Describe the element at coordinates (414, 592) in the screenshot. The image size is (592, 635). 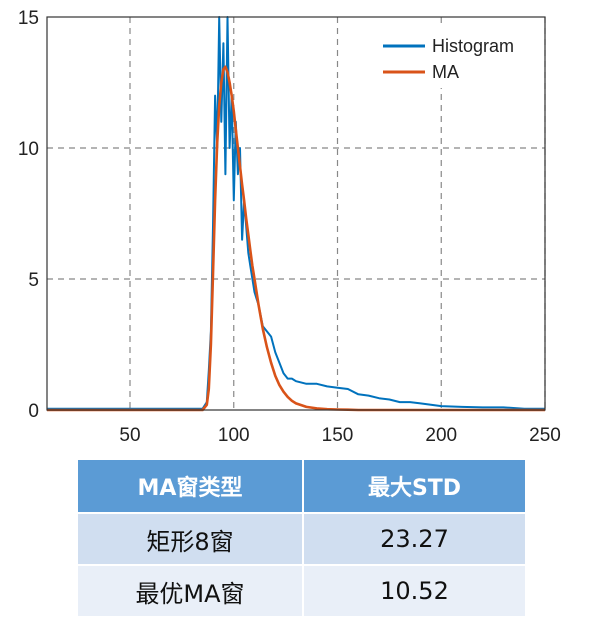
I see `cell-max-std: 10.52` at that location.